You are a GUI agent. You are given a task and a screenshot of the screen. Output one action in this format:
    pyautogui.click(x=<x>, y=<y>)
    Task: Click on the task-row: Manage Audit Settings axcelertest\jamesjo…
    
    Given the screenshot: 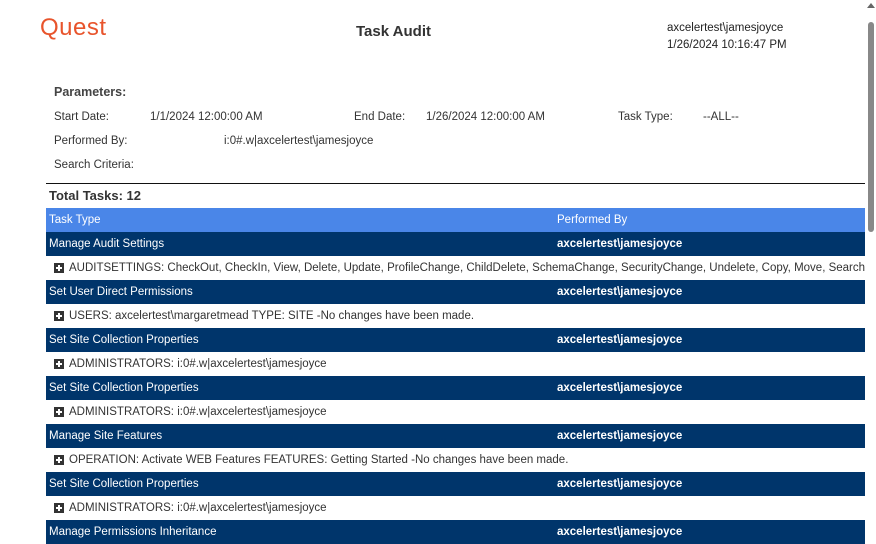 What is the action you would take?
    pyautogui.click(x=455, y=244)
    